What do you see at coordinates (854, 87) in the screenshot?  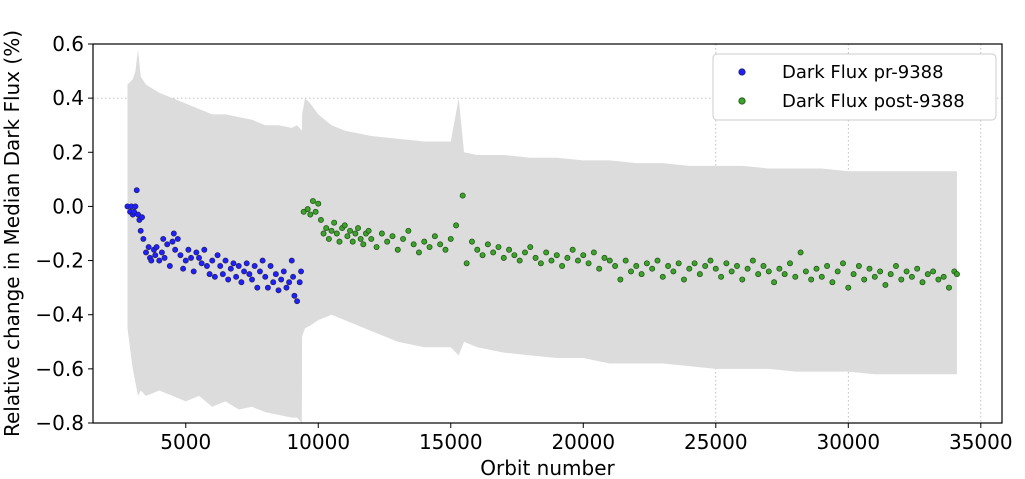 I see `legend: Dark Flux pr-9388 Dark Flux post-9388` at bounding box center [854, 87].